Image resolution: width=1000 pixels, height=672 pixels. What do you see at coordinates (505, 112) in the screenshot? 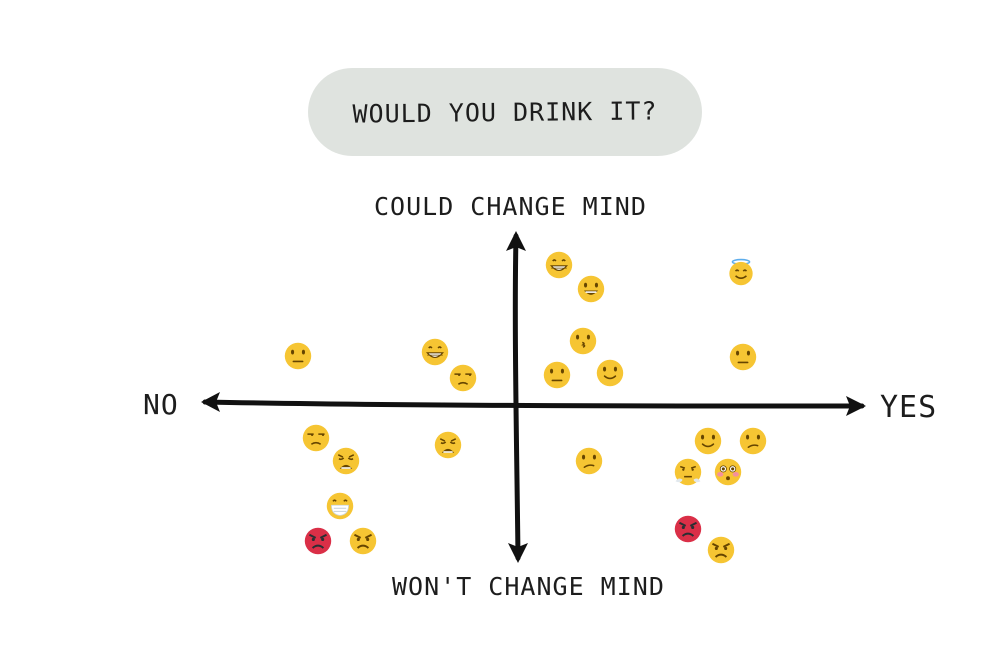
I see `title-bubble` at bounding box center [505, 112].